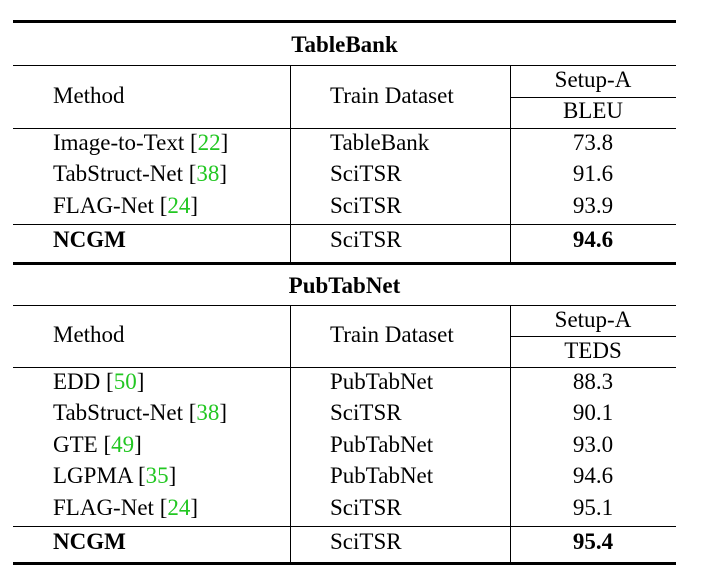 The width and height of the screenshot is (702, 582). What do you see at coordinates (382, 475) in the screenshot?
I see `section2-row4-dataset: PubTabNet` at bounding box center [382, 475].